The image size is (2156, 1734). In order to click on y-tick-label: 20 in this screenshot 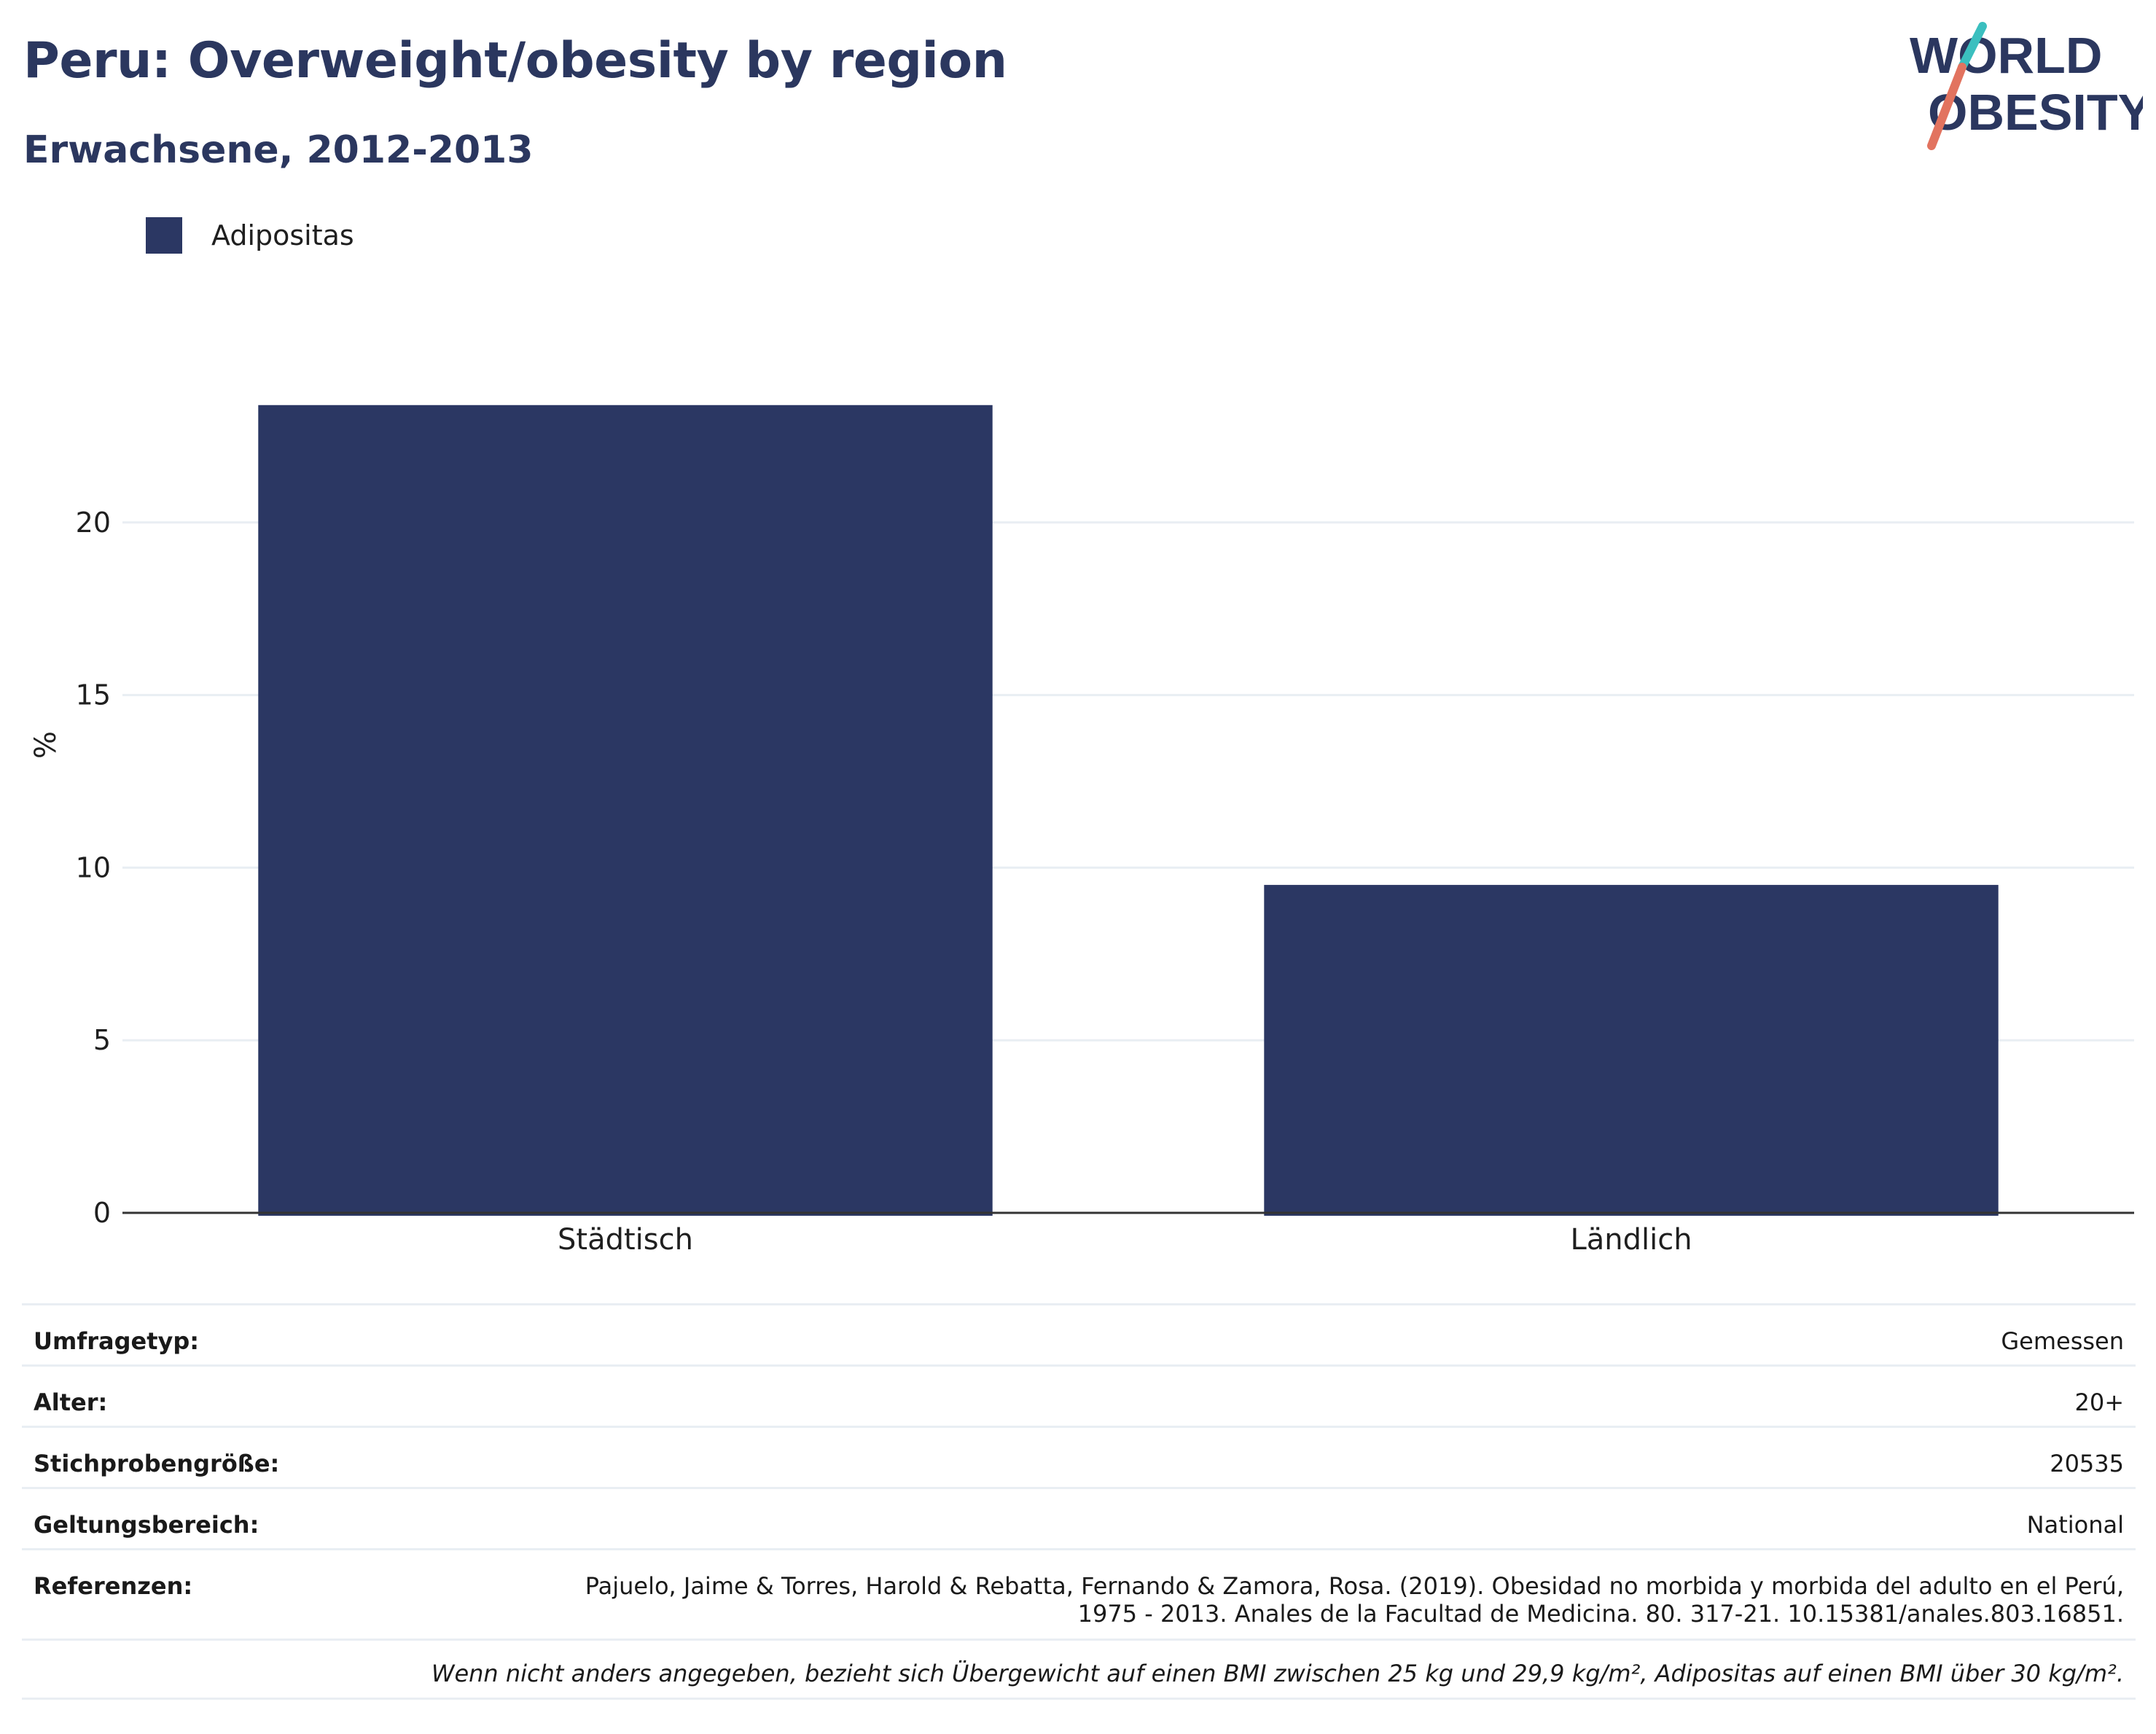, I will do `click(94, 523)`.